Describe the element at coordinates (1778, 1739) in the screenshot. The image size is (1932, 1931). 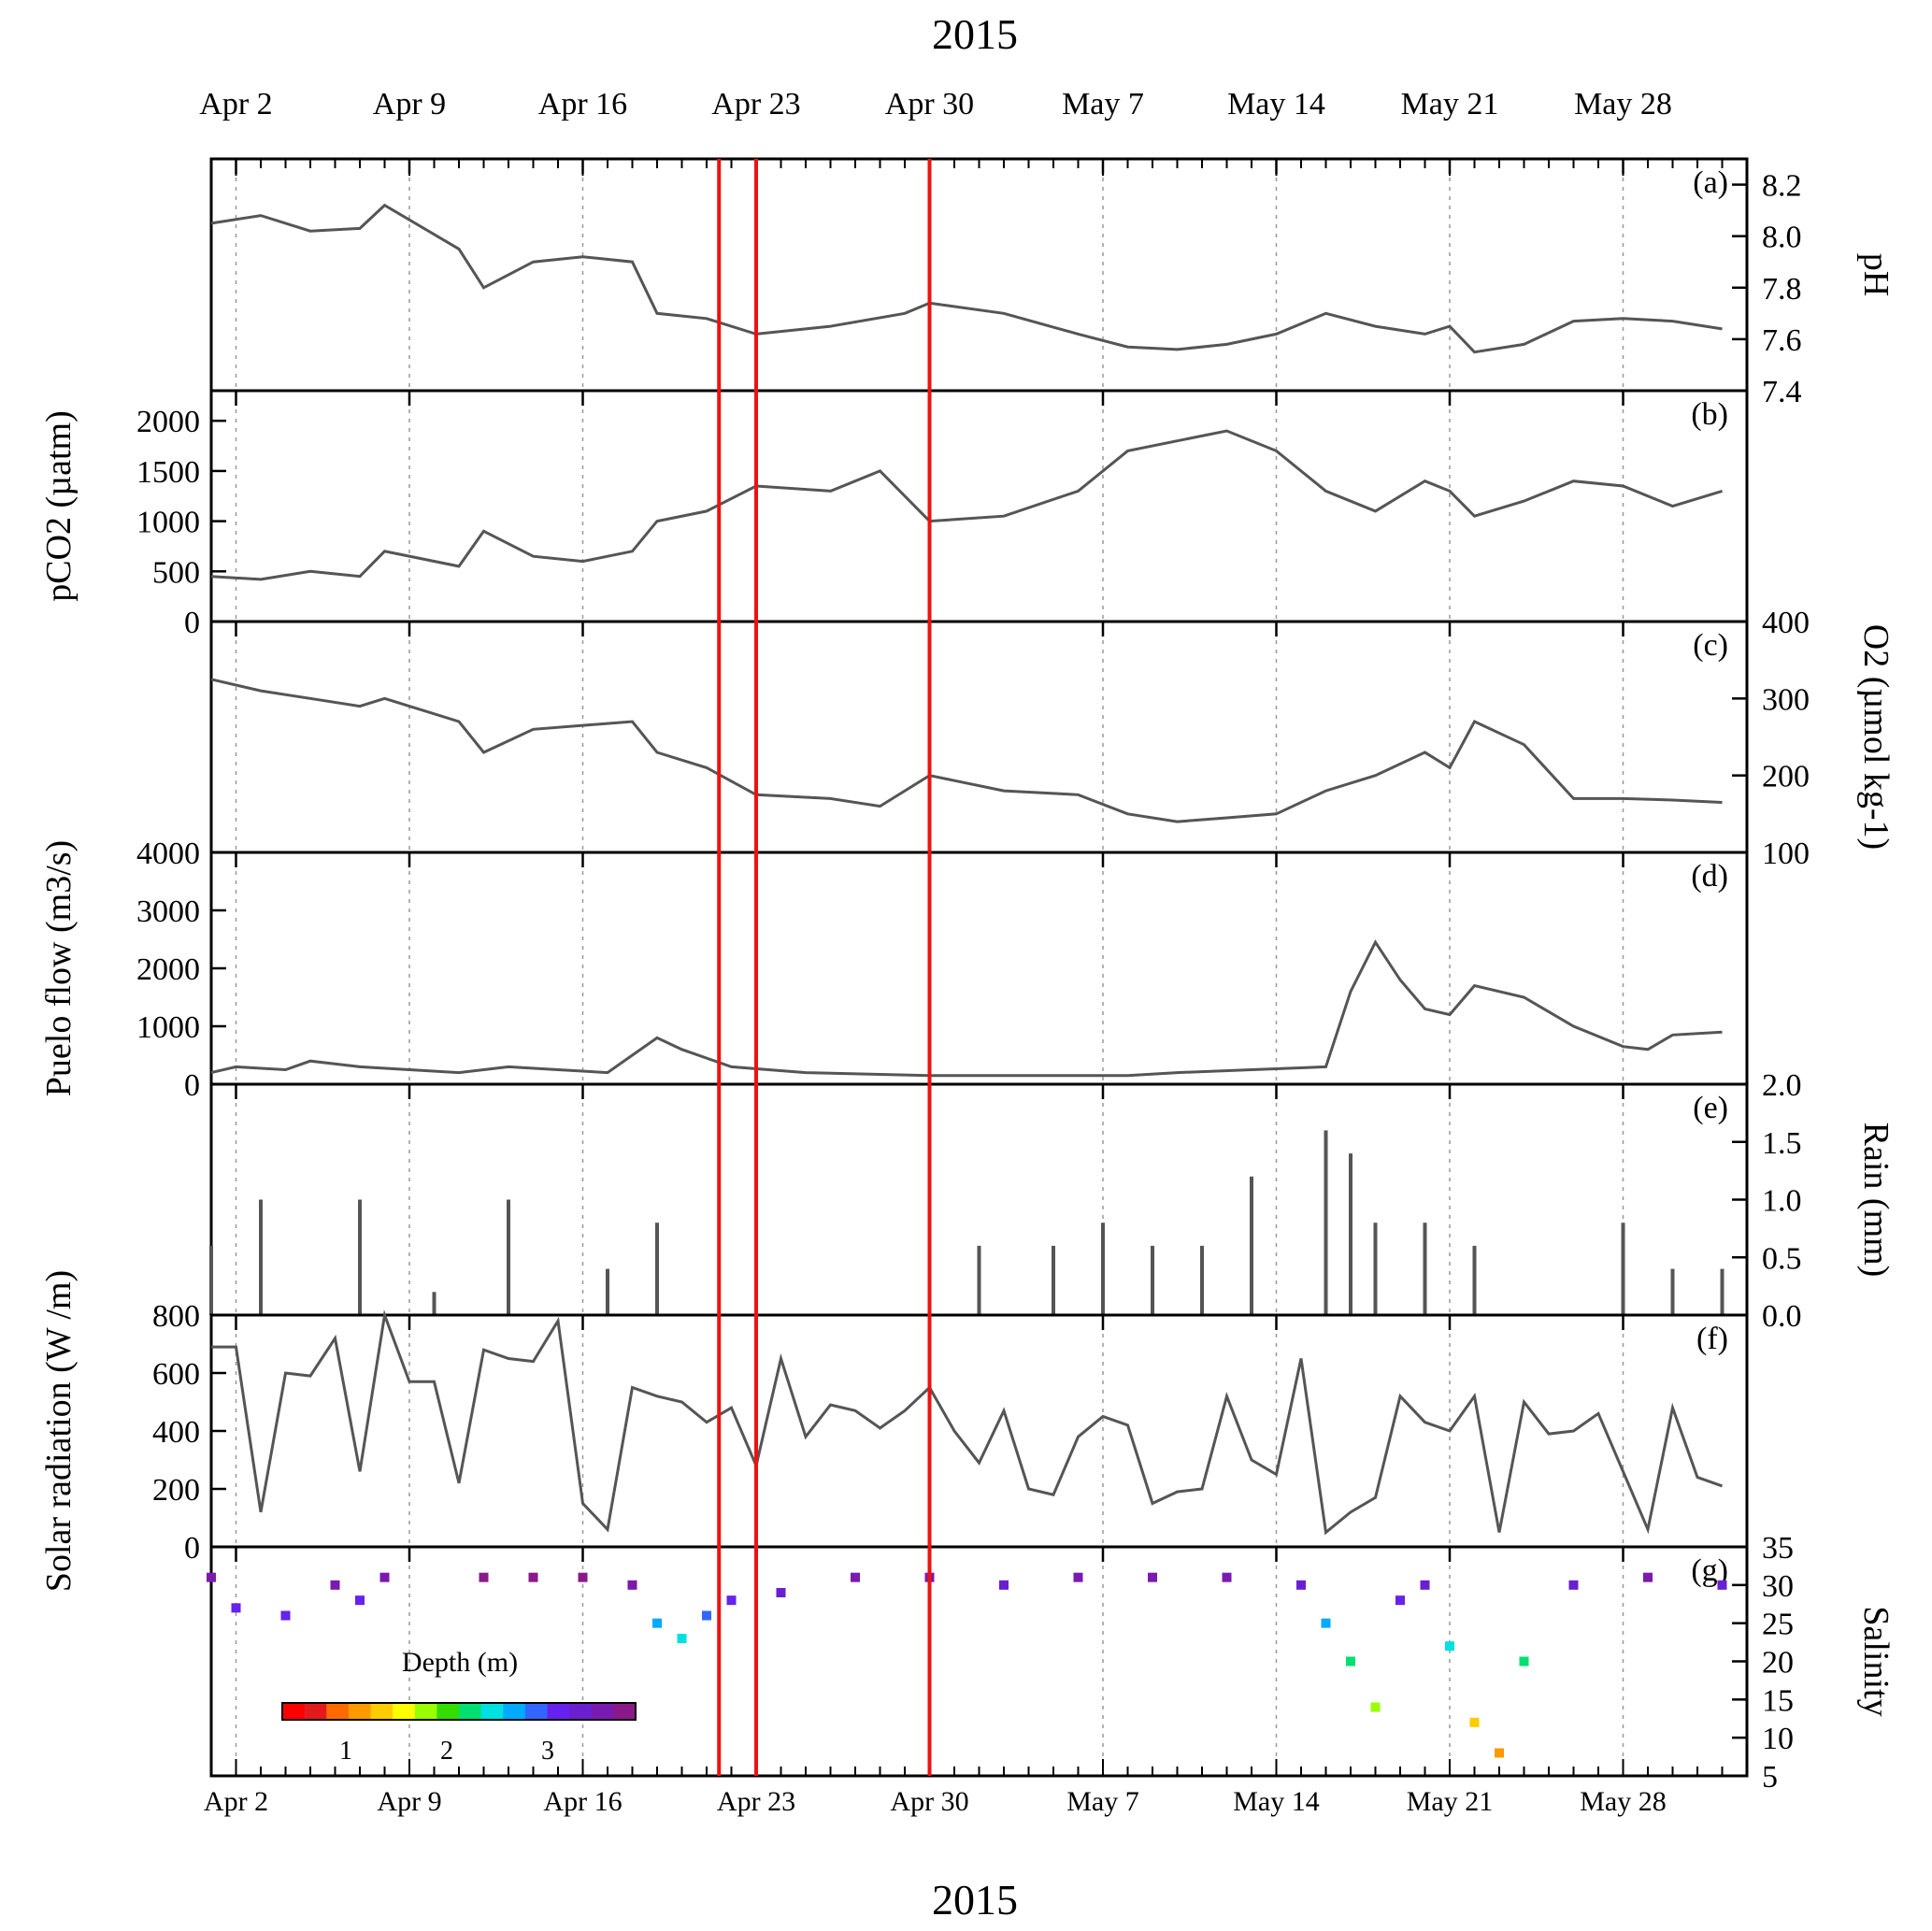
I see `y-tick-label: 10` at that location.